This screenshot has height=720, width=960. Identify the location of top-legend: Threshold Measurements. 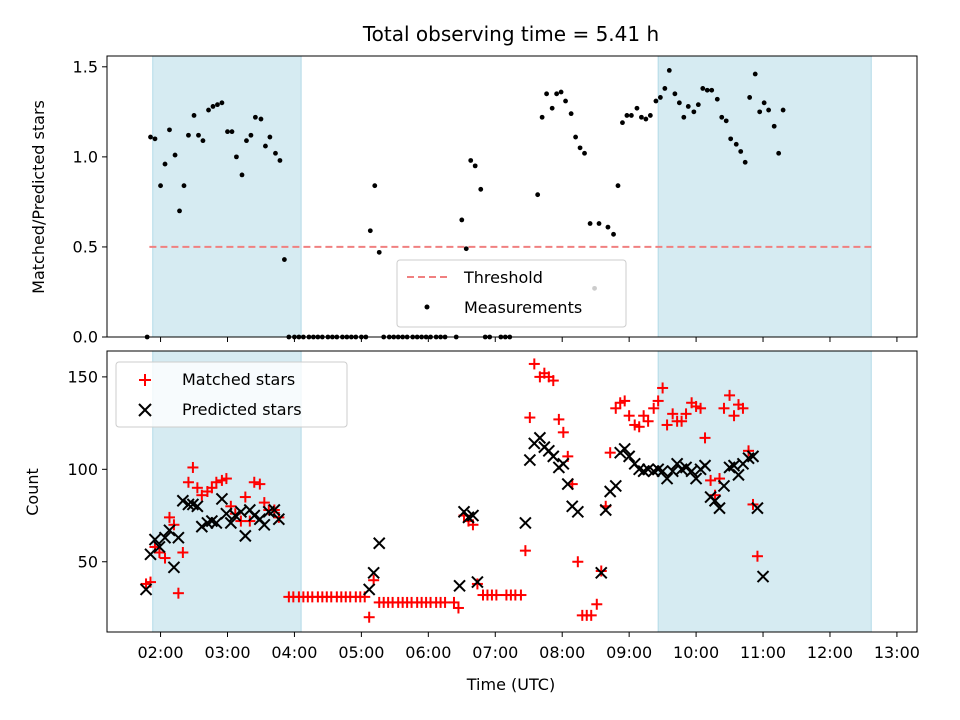
(511, 293).